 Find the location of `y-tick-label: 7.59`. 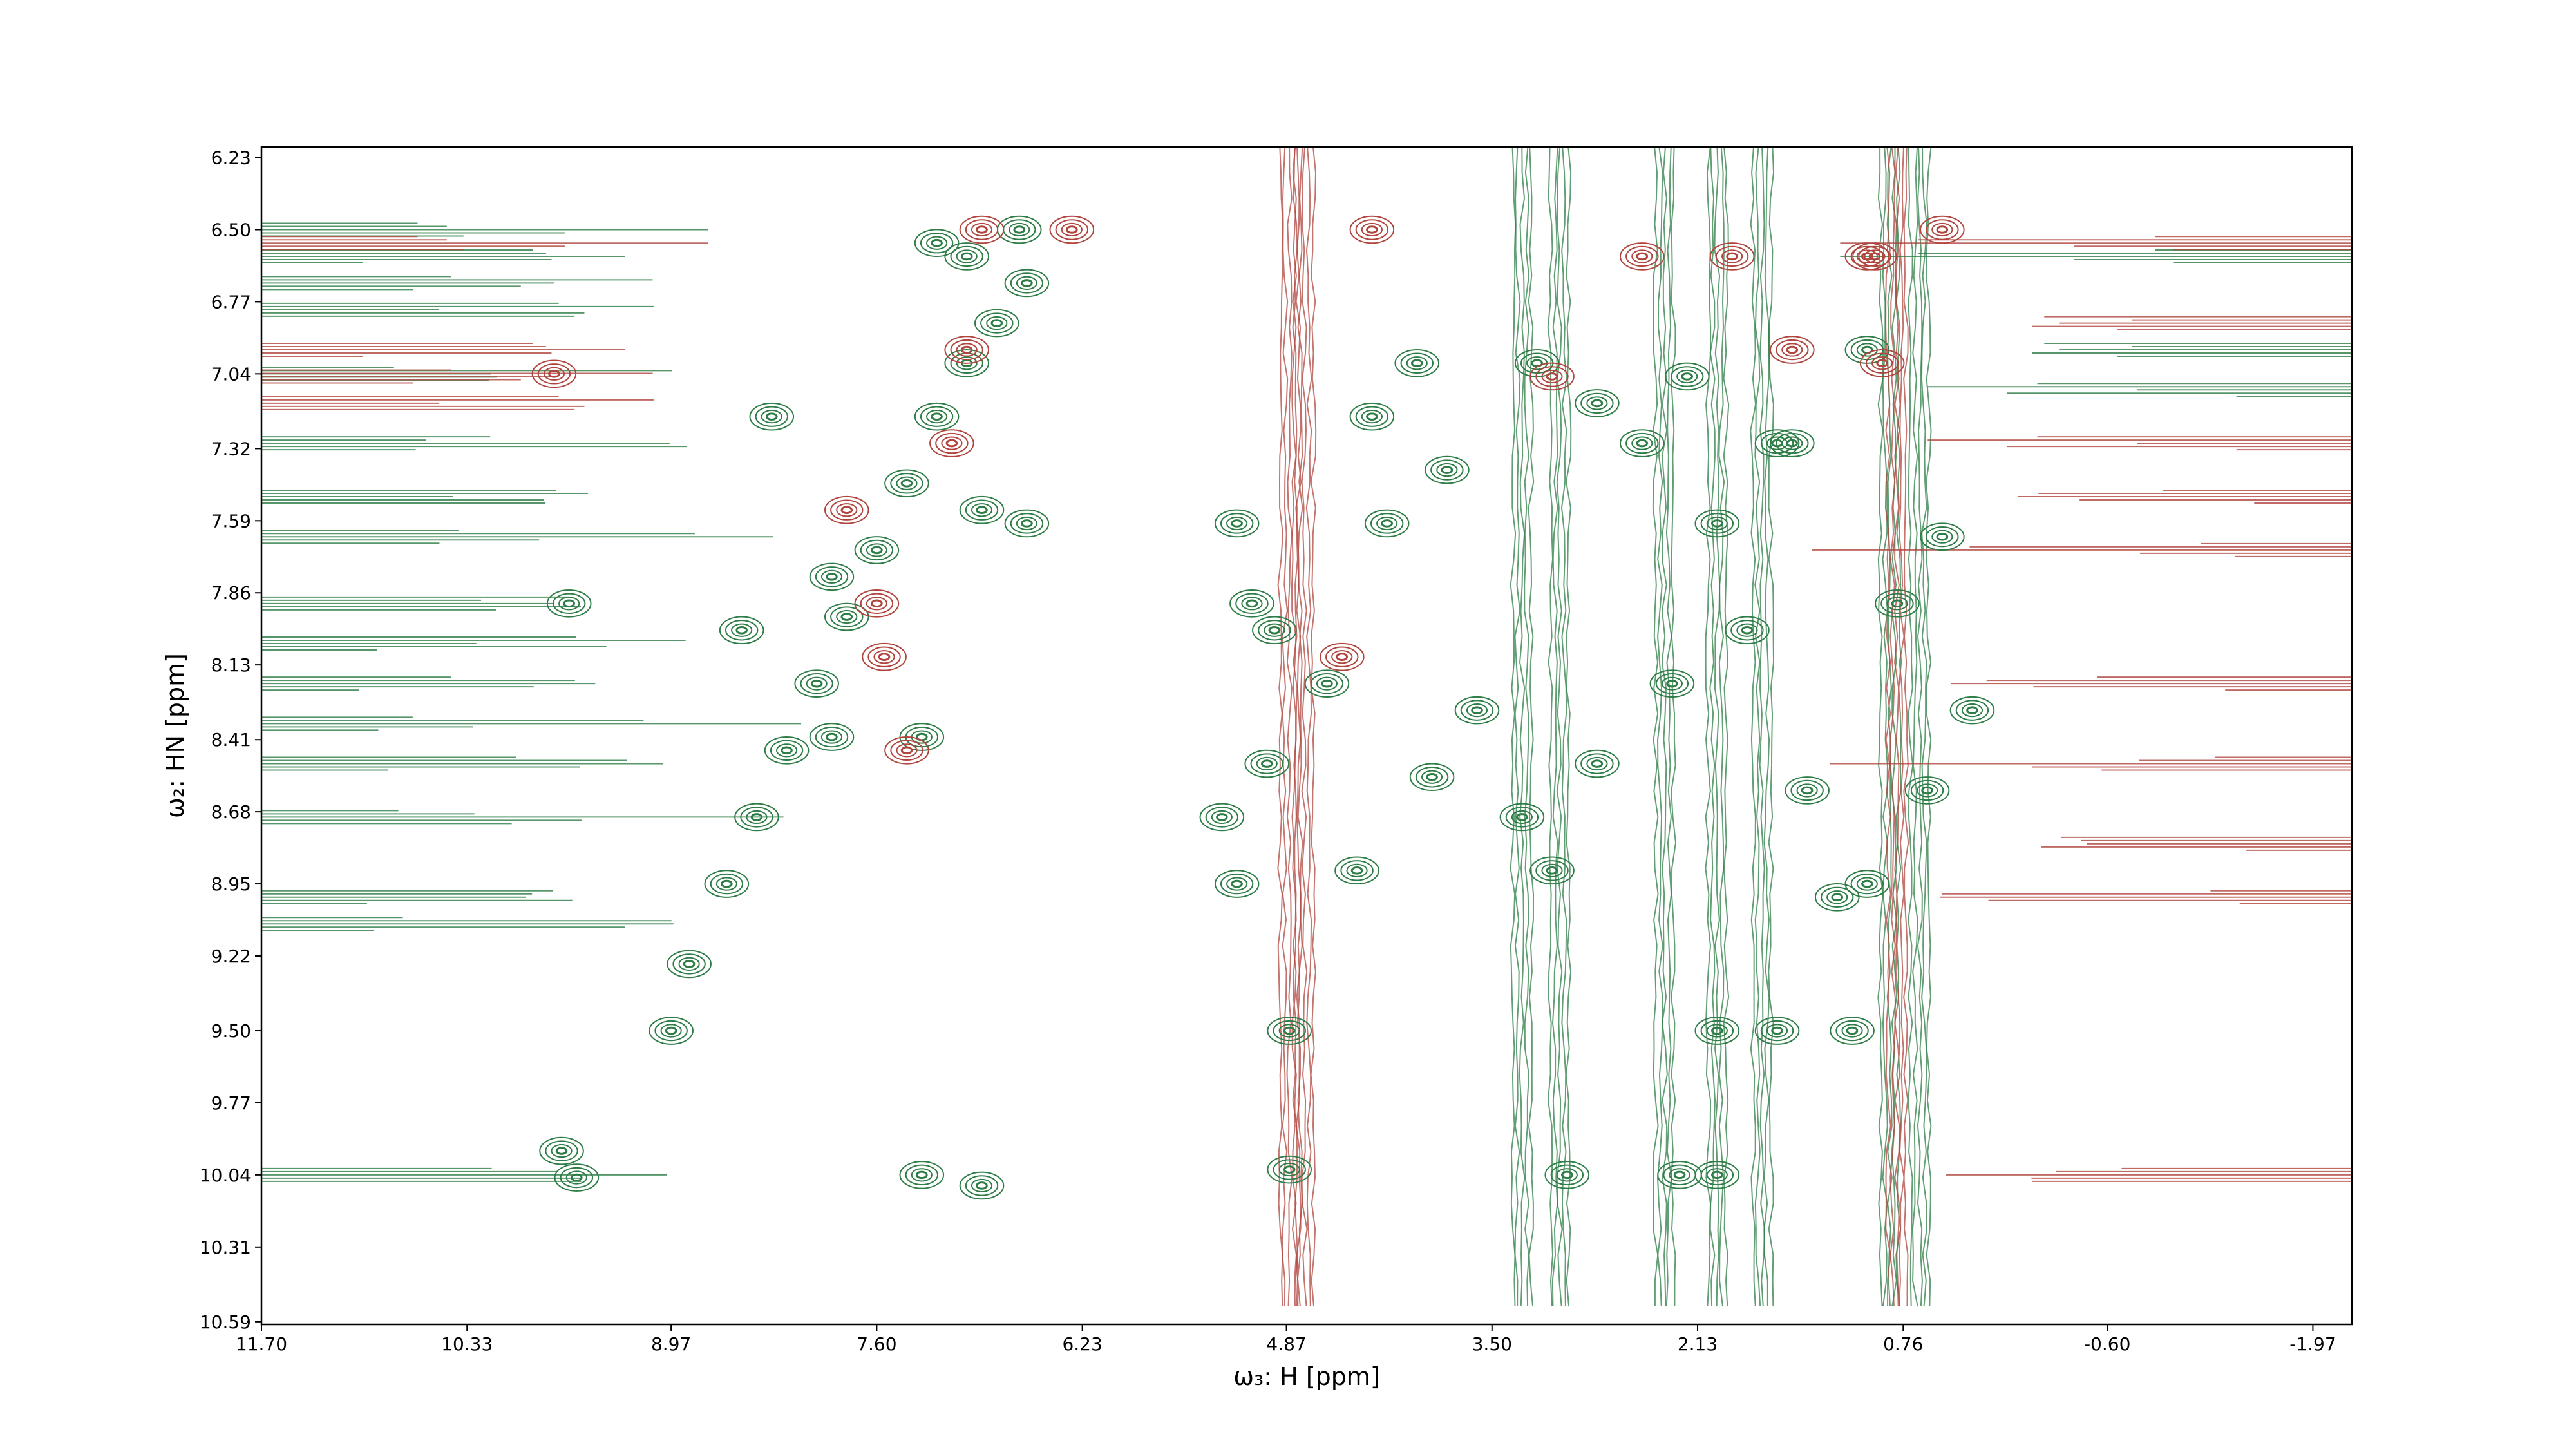

y-tick-label: 7.59 is located at coordinates (231, 520).